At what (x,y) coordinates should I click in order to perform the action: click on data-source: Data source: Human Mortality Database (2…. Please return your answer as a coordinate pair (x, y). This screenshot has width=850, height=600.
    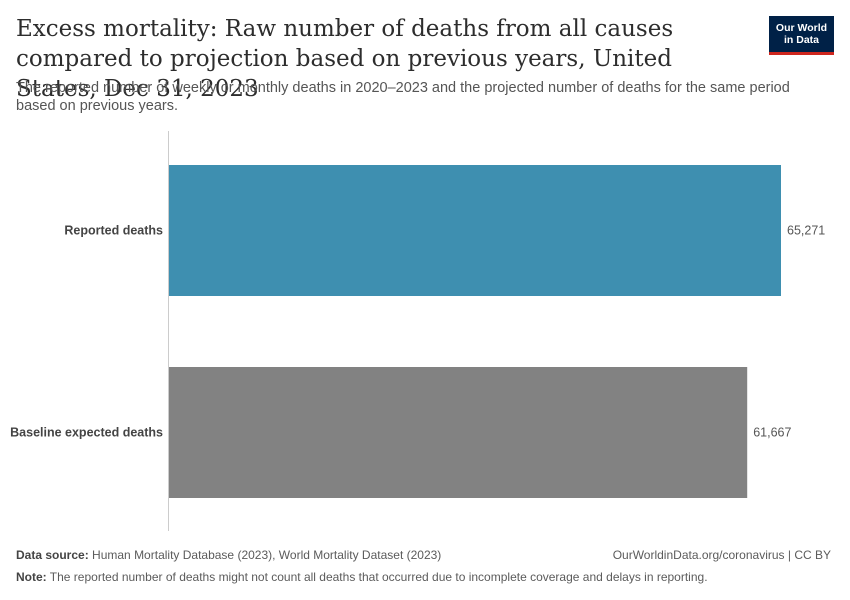
    Looking at the image, I should click on (423, 555).